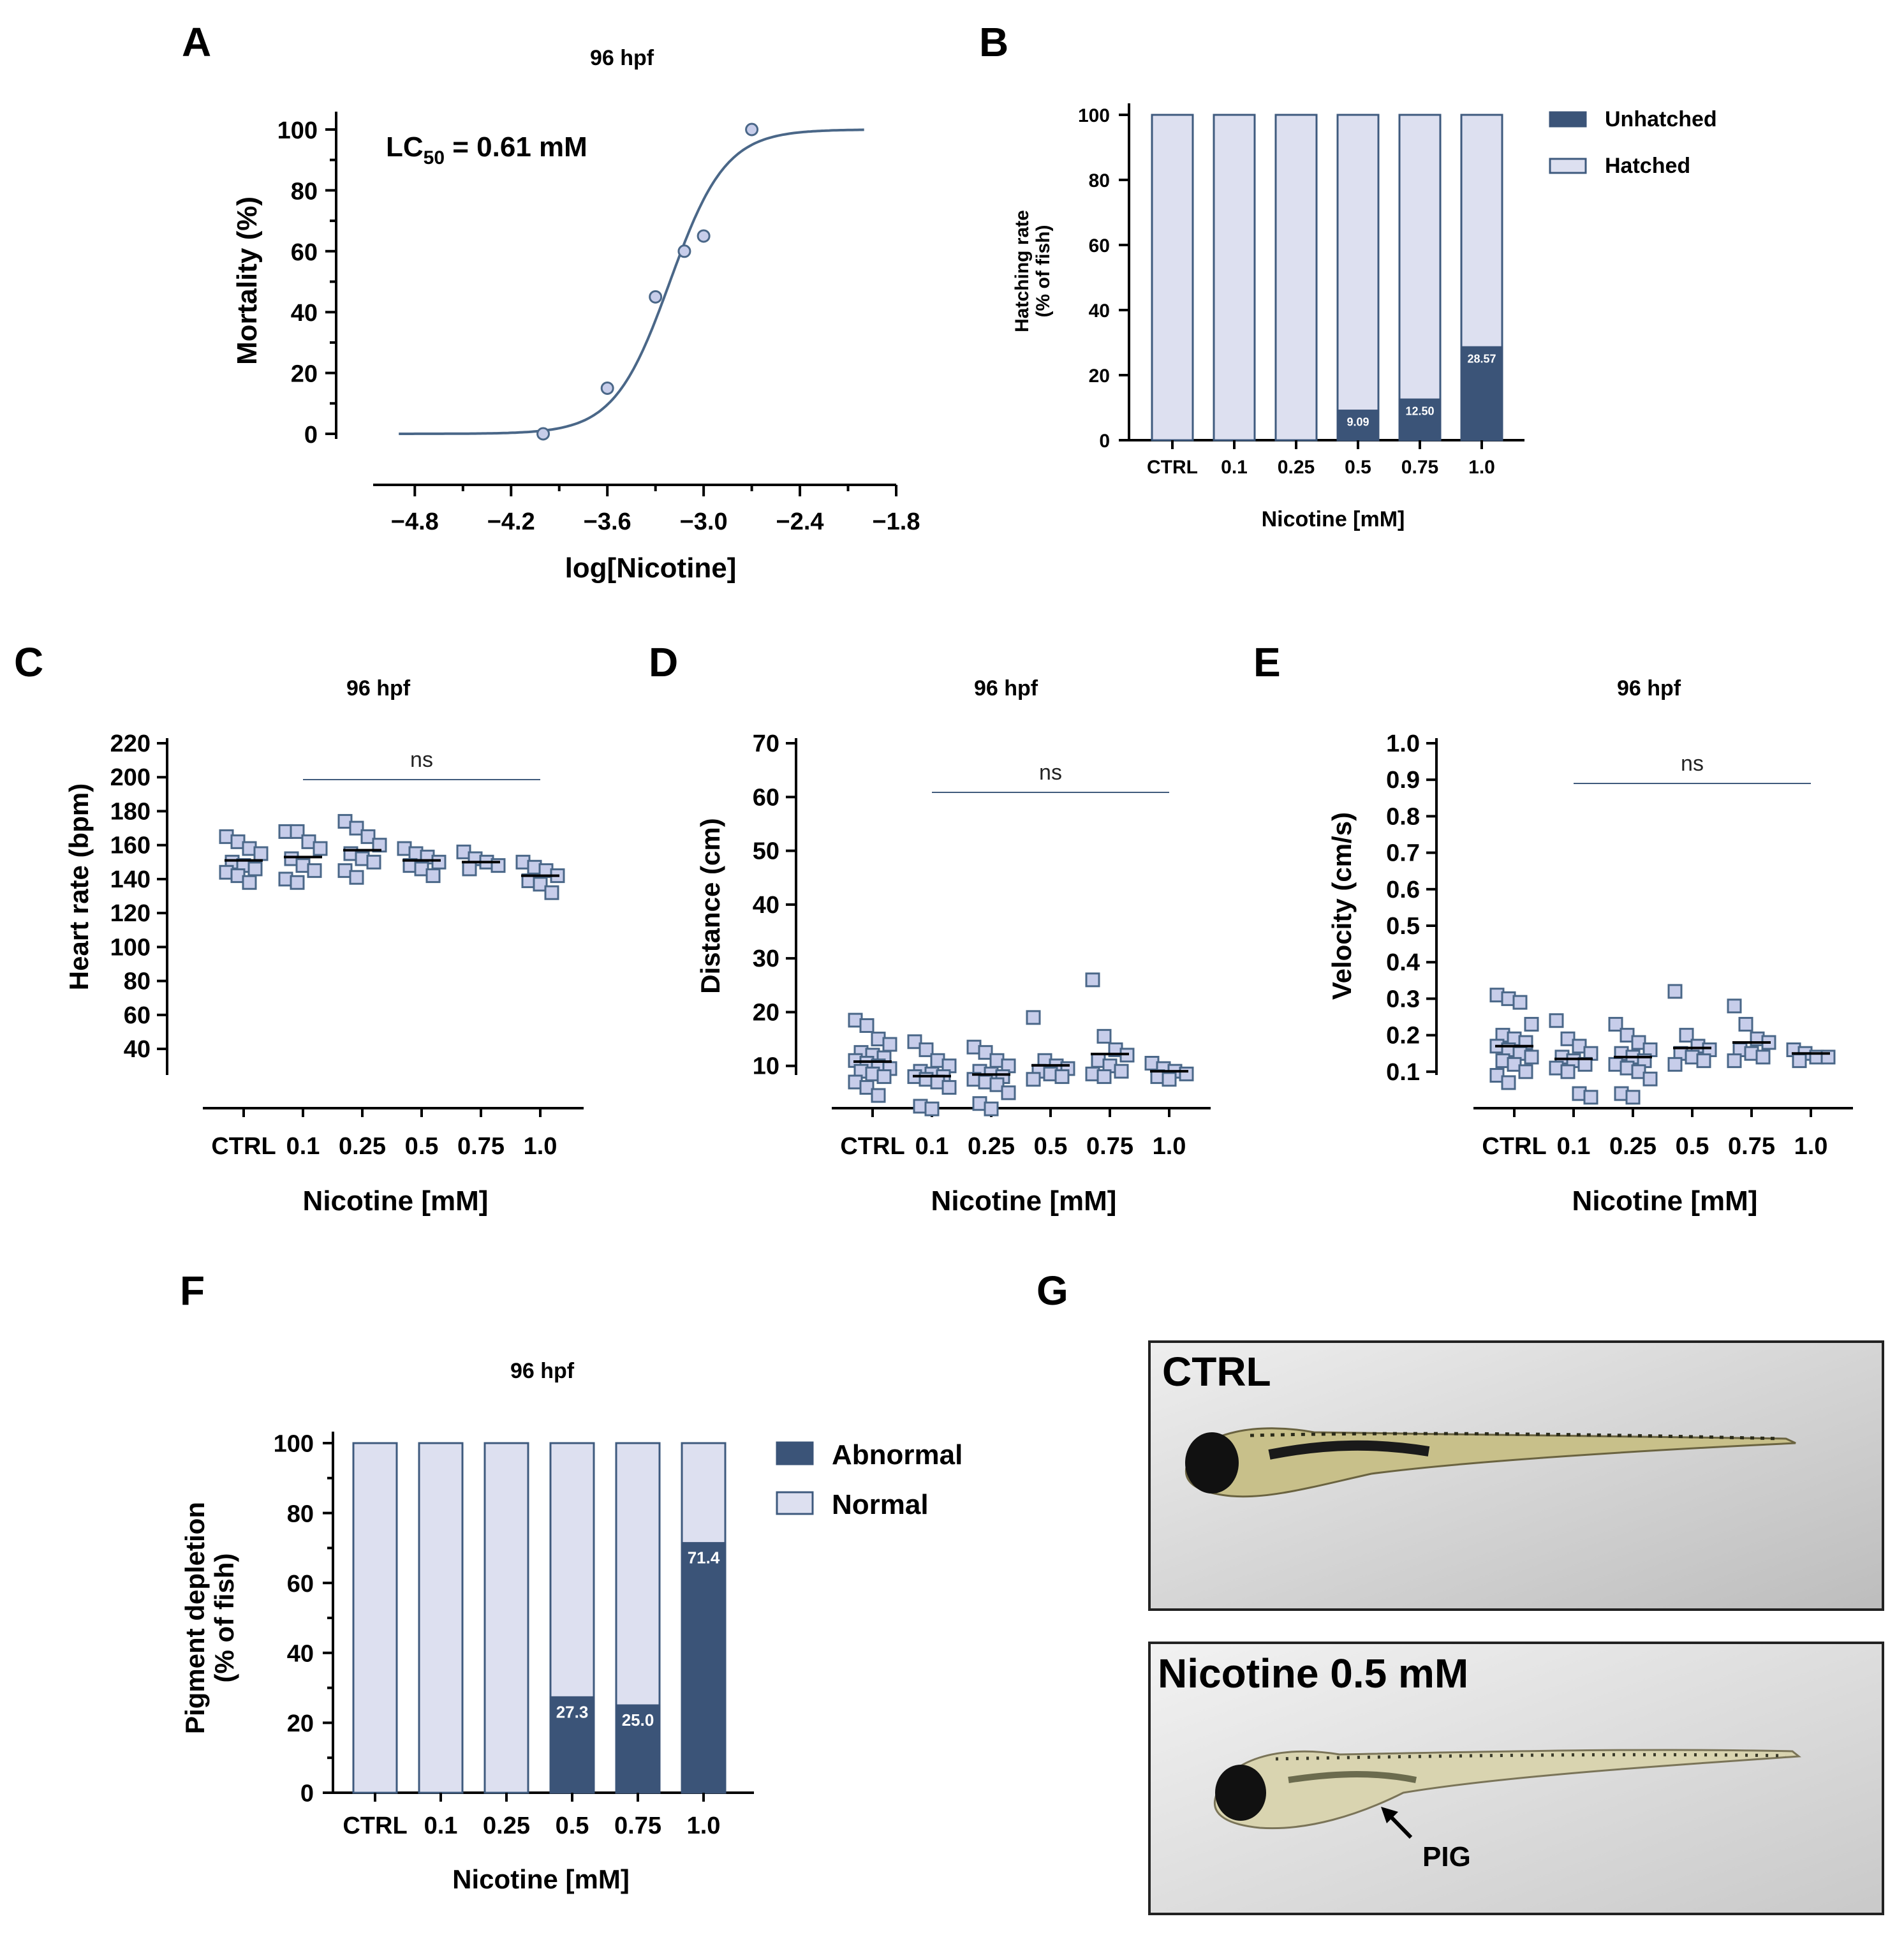 This screenshot has width=1904, height=1935. What do you see at coordinates (1574, 1147) in the screenshot?
I see `e-xtick-label: 0.1` at bounding box center [1574, 1147].